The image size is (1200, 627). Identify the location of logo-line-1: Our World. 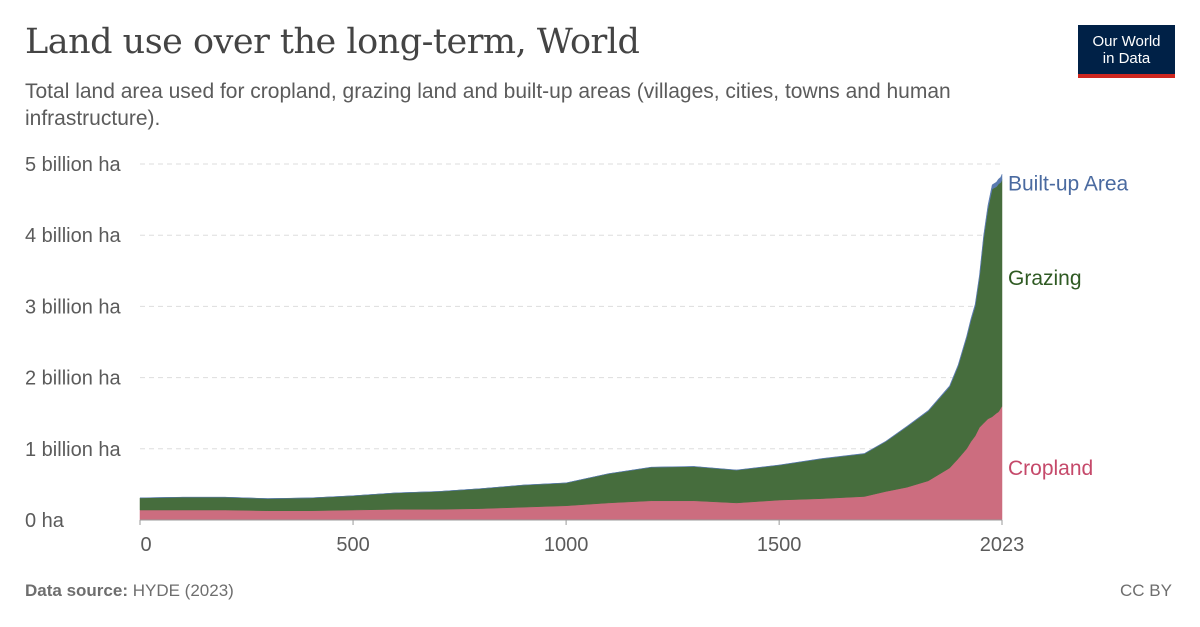
(1126, 41).